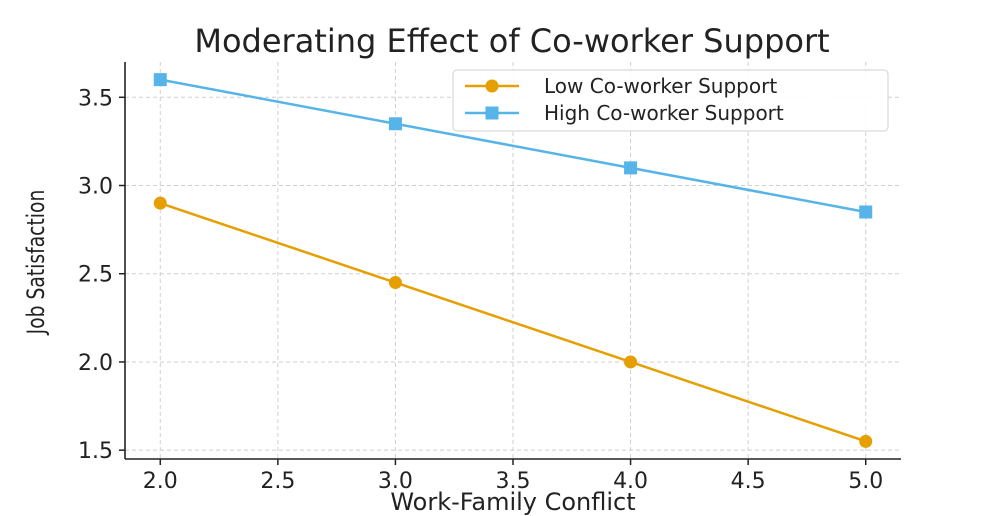 The height and width of the screenshot is (516, 1000). What do you see at coordinates (37, 263) in the screenshot?
I see `y-axis-label: Job Satisfaction` at bounding box center [37, 263].